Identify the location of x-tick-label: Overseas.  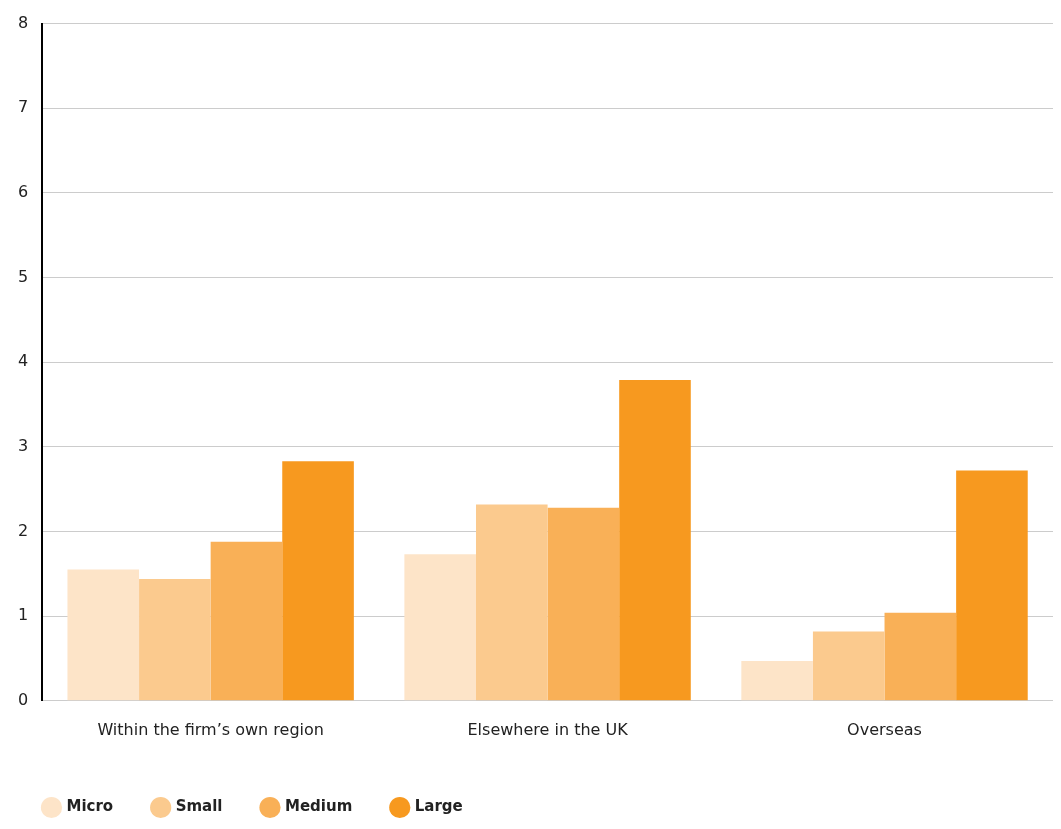
(884, 729).